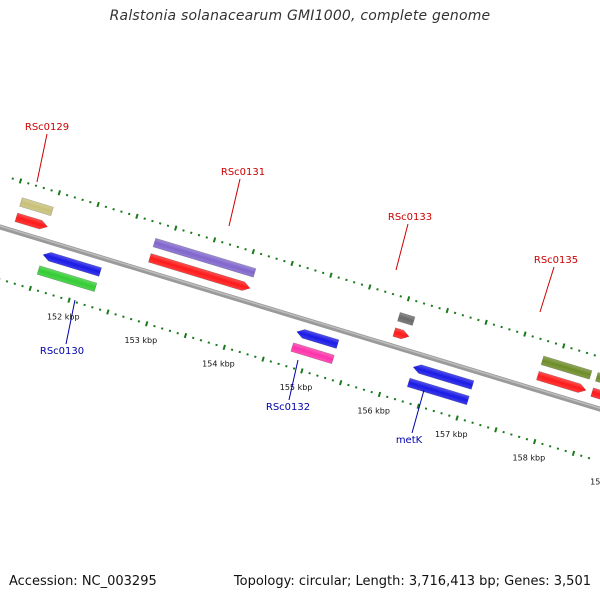 The width and height of the screenshot is (600, 600). I want to click on kbp-label: 157 kbp, so click(451, 434).